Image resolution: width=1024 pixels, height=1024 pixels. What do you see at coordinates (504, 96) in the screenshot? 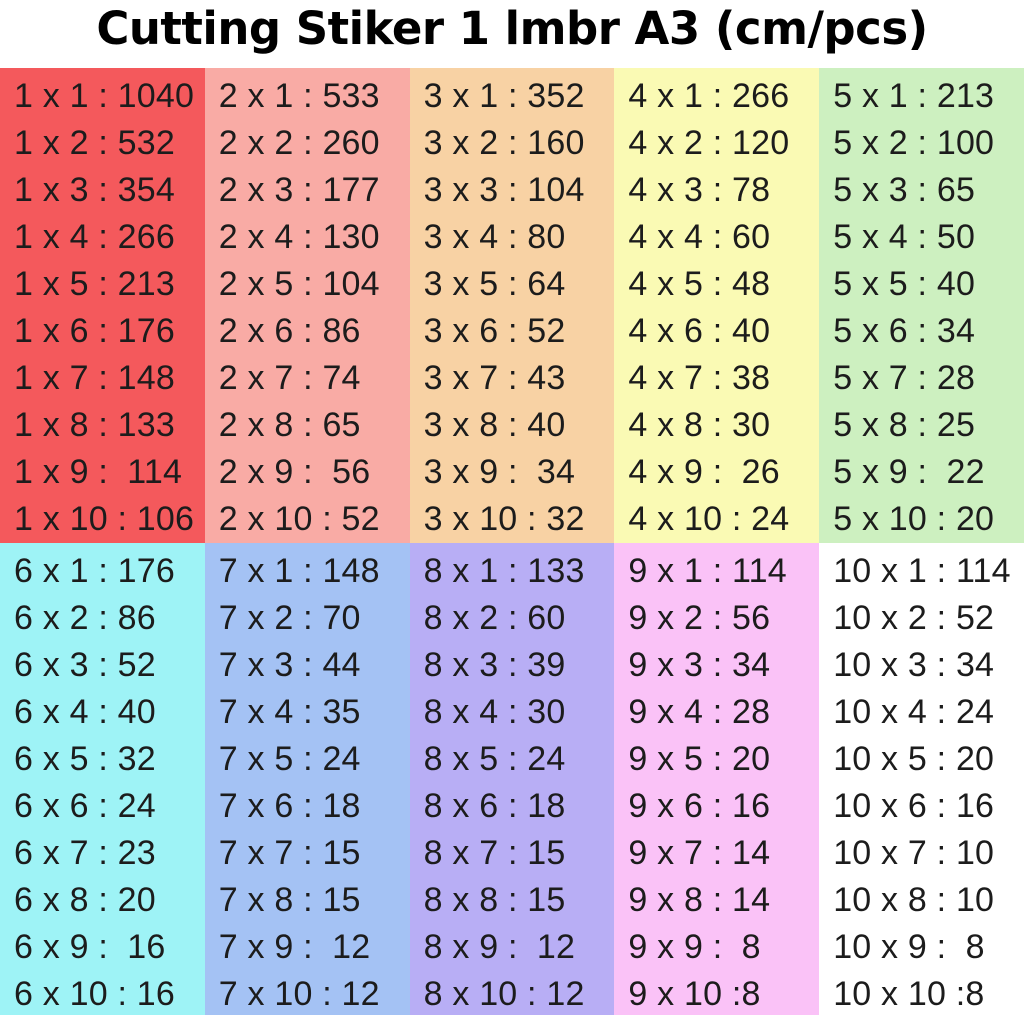
I see `size-entry-3-1: 3 x 1 : 352` at bounding box center [504, 96].